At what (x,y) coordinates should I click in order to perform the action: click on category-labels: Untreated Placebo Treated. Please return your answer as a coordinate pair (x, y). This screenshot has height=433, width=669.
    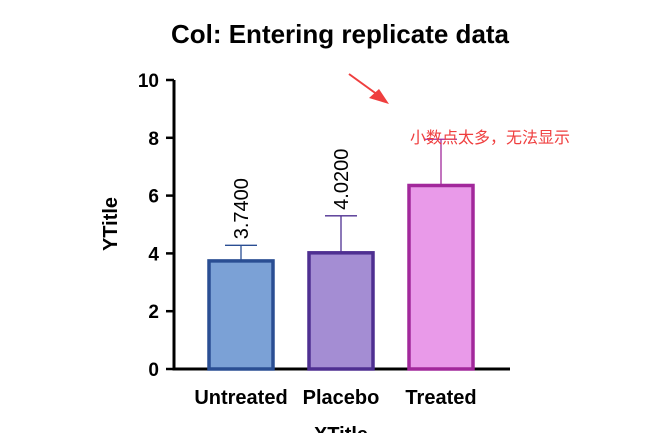
    Looking at the image, I should click on (335, 398).